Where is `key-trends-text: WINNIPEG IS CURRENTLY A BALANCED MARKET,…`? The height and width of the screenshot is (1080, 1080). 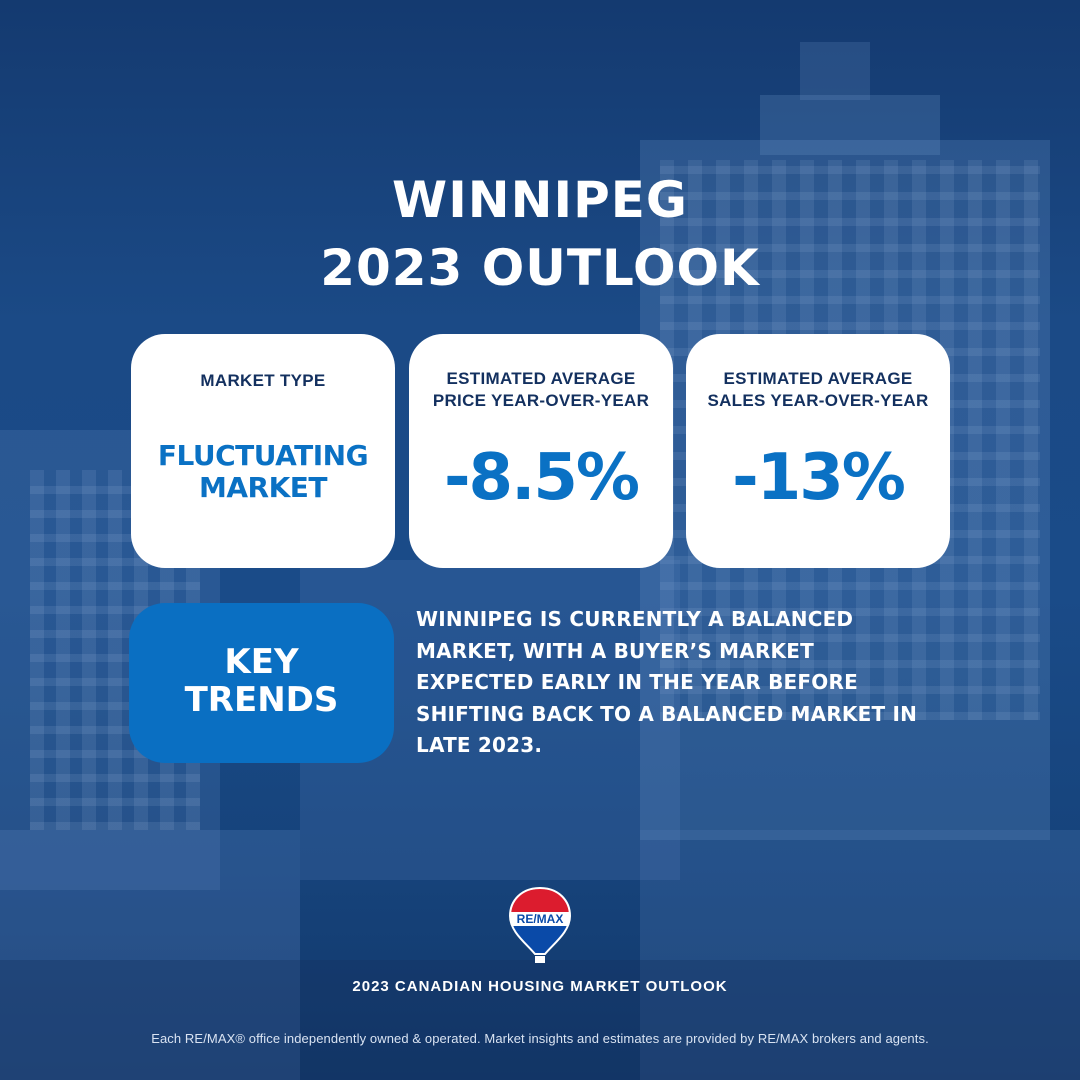
key-trends-text: WINNIPEG IS CURRENTLY A BALANCED MARKET,… is located at coordinates (667, 682).